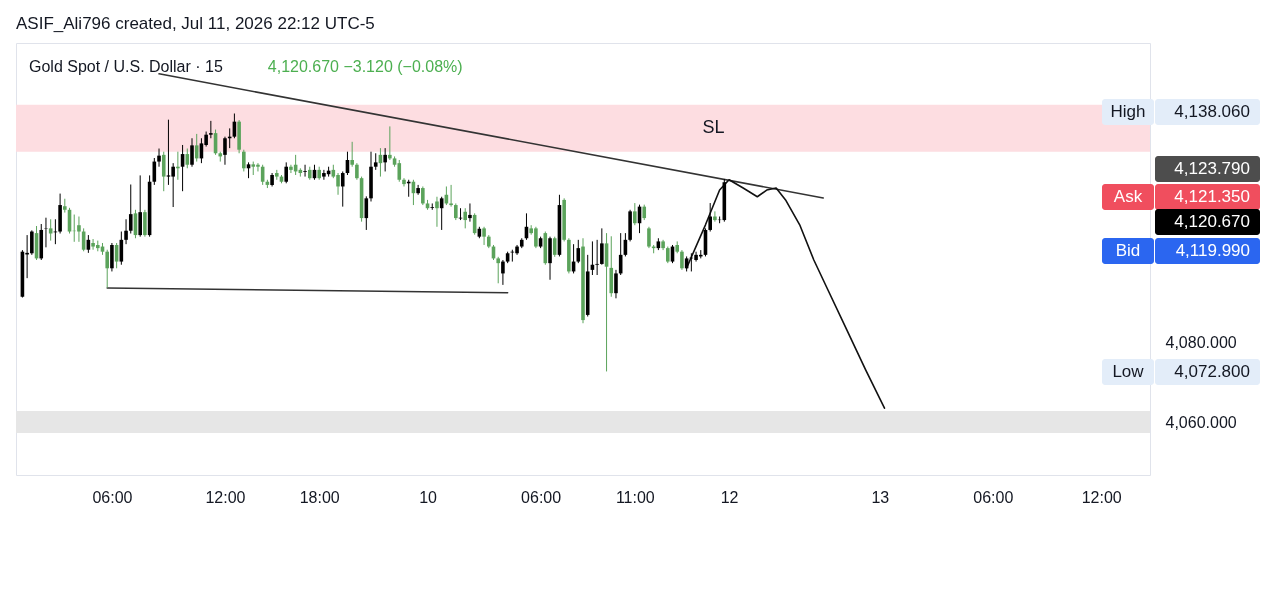 The height and width of the screenshot is (610, 1280). I want to click on x-tick-label: 12, so click(729, 497).